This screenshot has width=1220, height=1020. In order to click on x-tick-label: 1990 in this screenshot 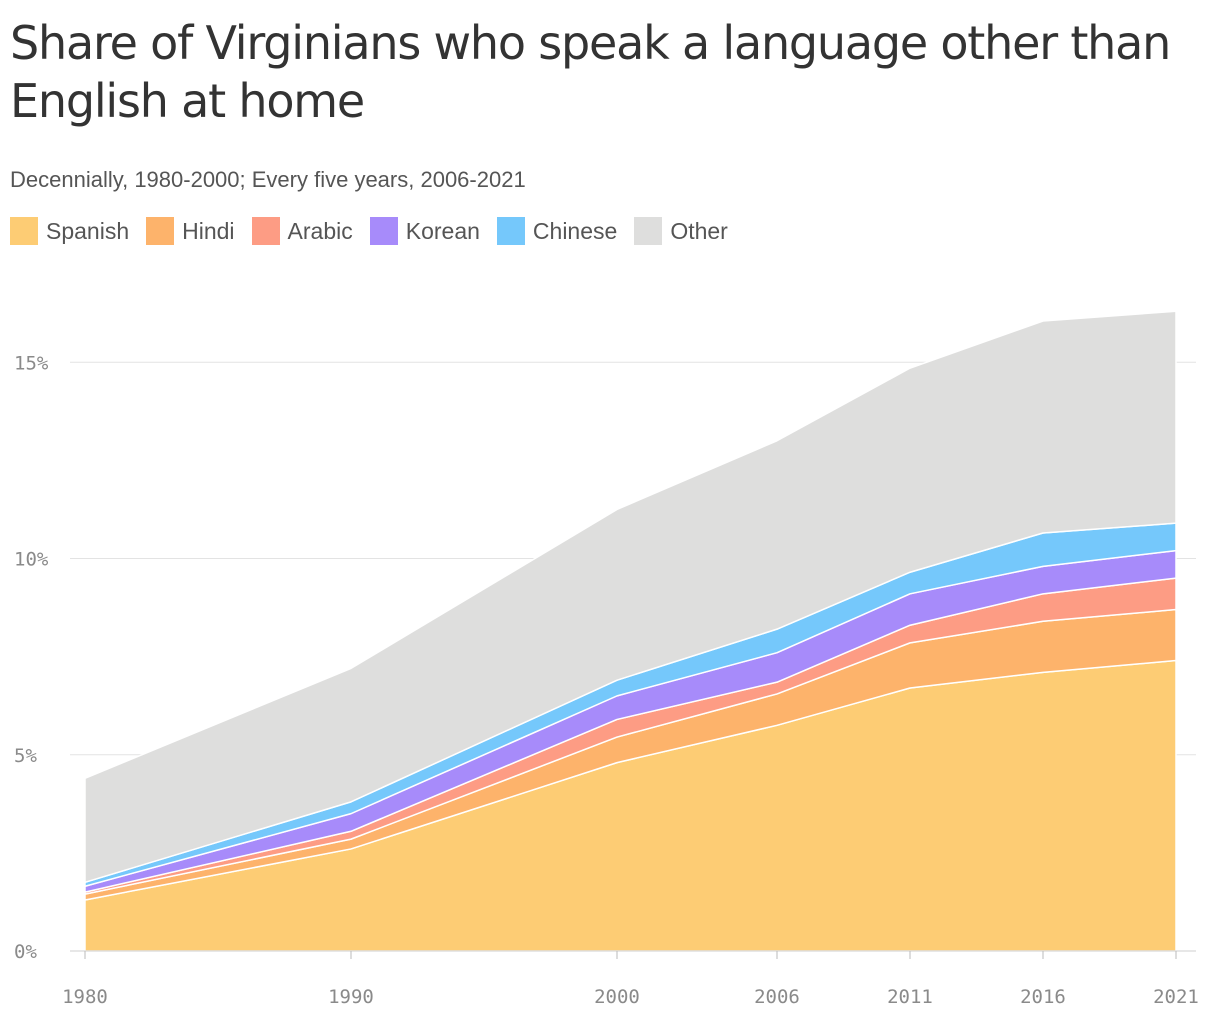, I will do `click(351, 997)`.